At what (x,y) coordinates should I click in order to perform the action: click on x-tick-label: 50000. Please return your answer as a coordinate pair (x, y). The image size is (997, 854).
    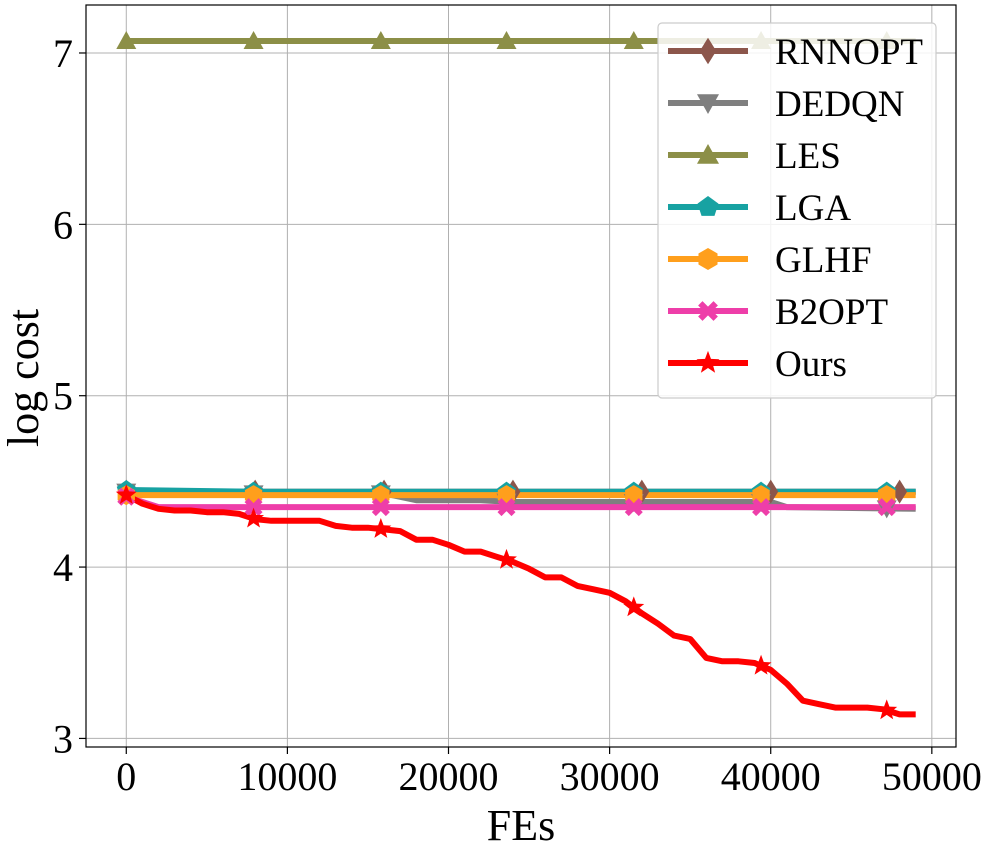
    Looking at the image, I should click on (932, 776).